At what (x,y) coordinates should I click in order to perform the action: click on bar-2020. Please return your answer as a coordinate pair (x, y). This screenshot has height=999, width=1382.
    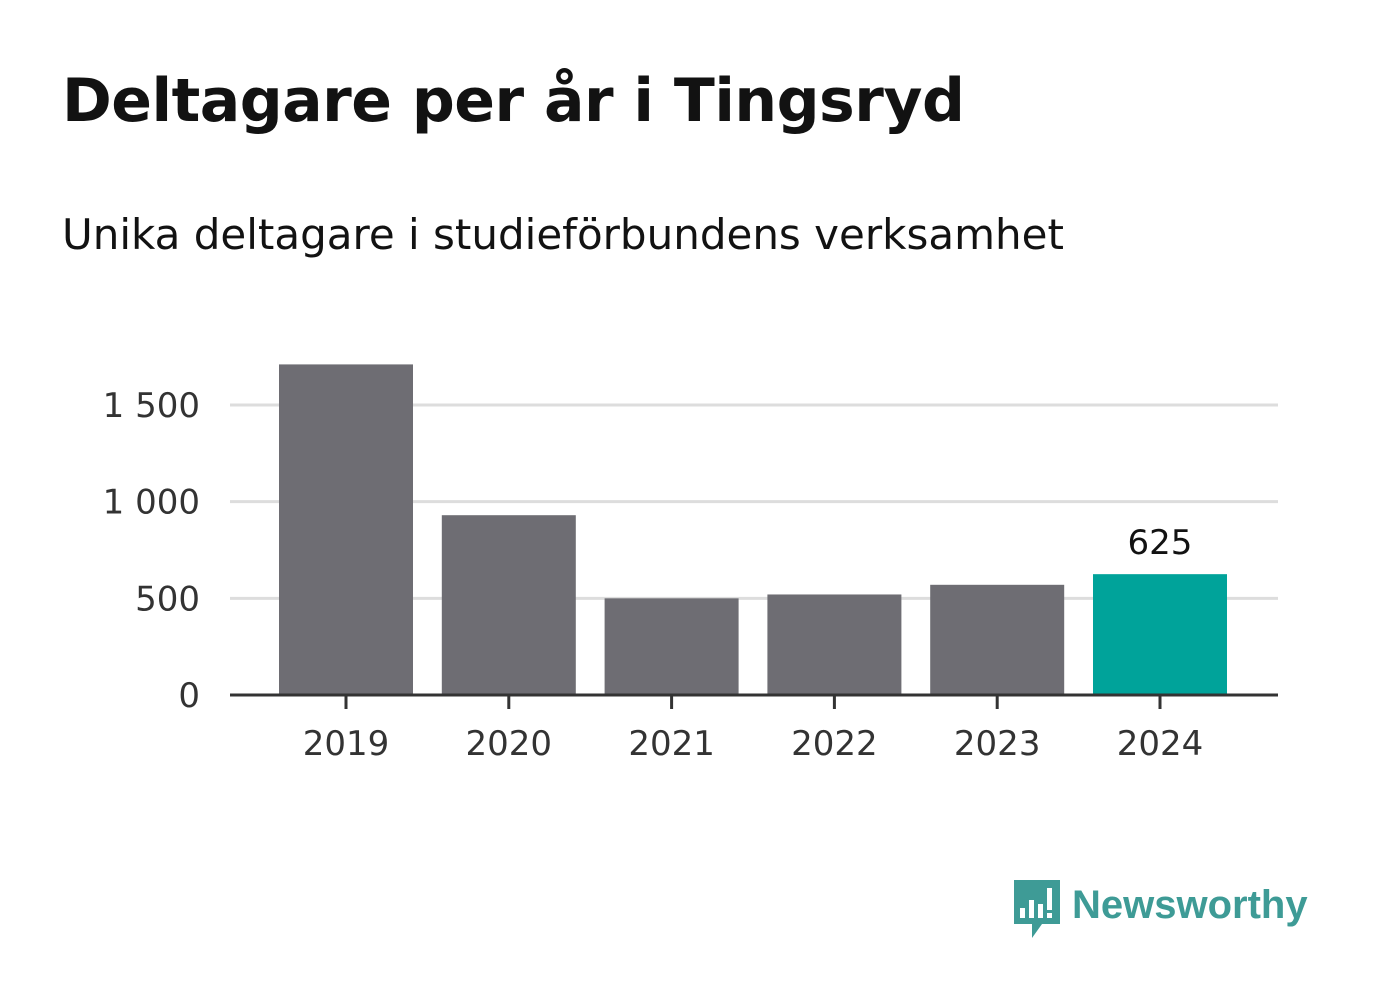
    Looking at the image, I should click on (508, 605).